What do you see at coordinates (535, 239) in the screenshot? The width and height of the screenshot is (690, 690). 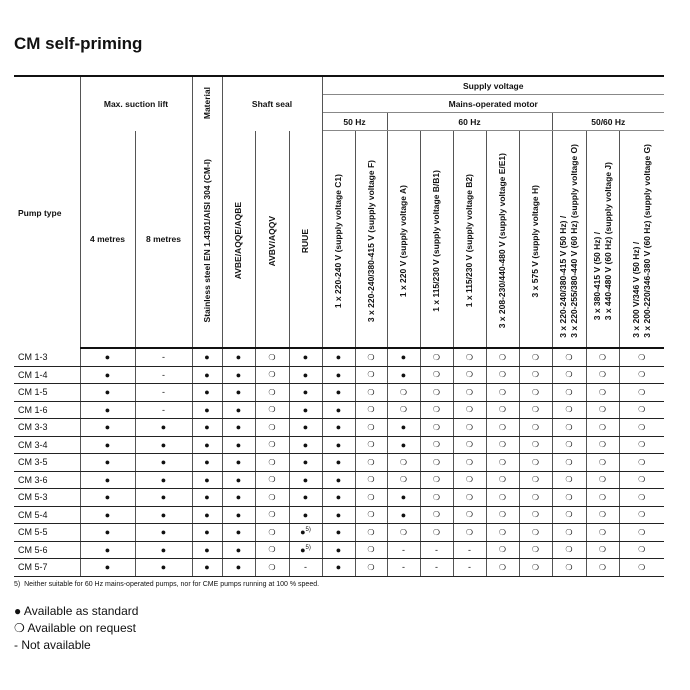 I see `header-voltage-h: 3 x 575 V (supply voltage H)` at bounding box center [535, 239].